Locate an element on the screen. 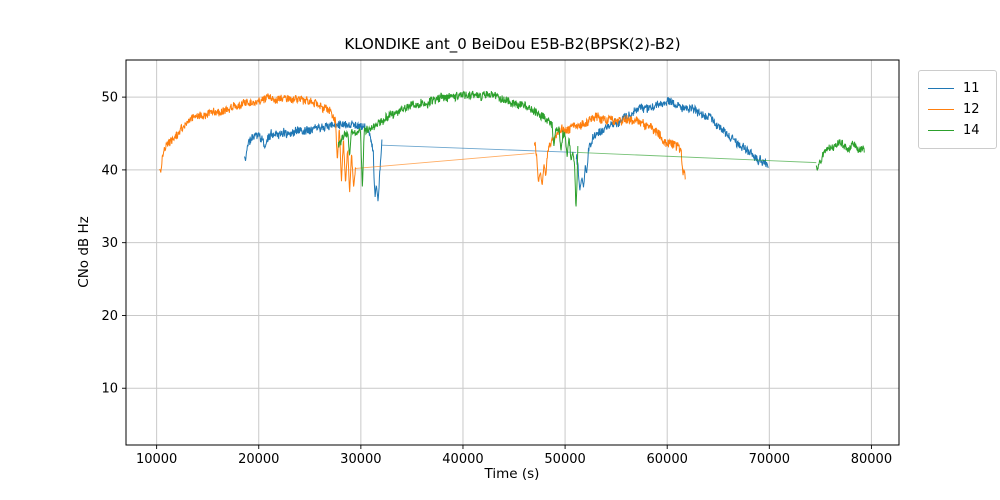 The width and height of the screenshot is (1000, 500). chart-title: KLONDIKE ant_0 BeiDou E5B-B2(BPSK(2)-B2) is located at coordinates (512, 44).